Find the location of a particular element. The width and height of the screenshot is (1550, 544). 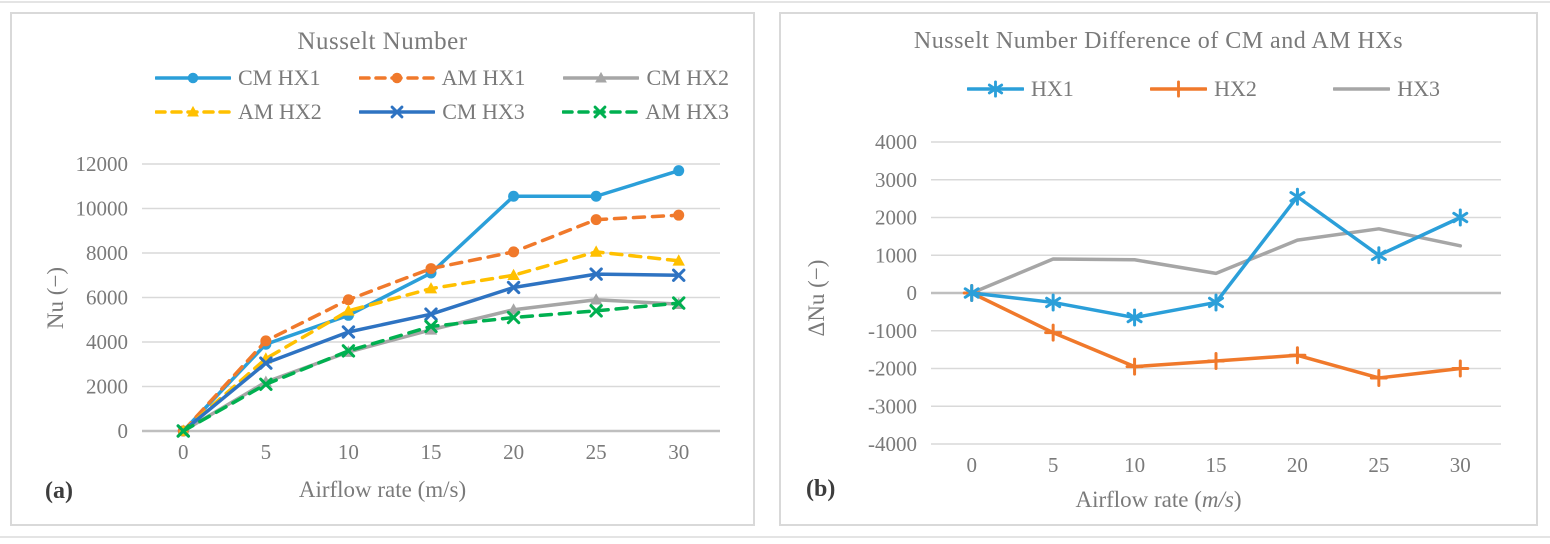

legend-key-plus-icon is located at coordinates (1179, 89).